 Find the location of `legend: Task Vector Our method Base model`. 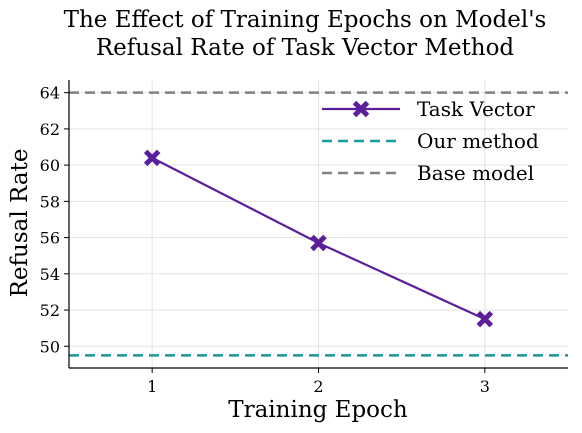

legend: Task Vector Our method Base model is located at coordinates (430, 141).